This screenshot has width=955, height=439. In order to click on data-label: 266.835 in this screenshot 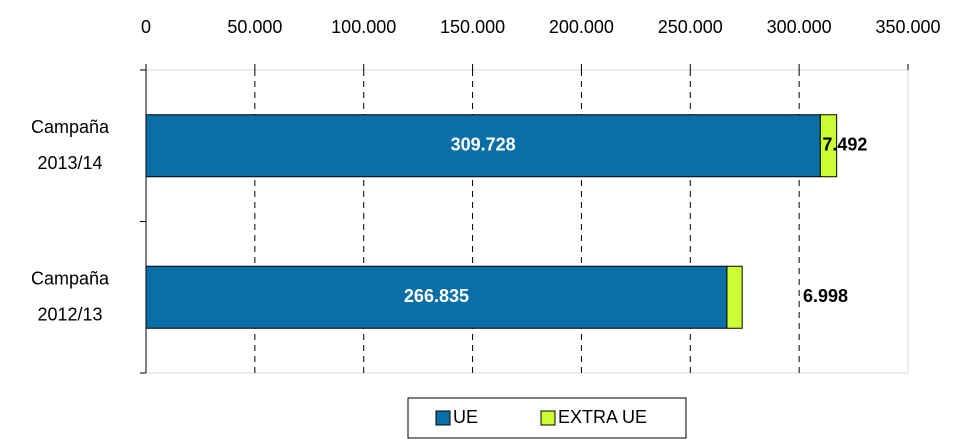, I will do `click(436, 296)`.